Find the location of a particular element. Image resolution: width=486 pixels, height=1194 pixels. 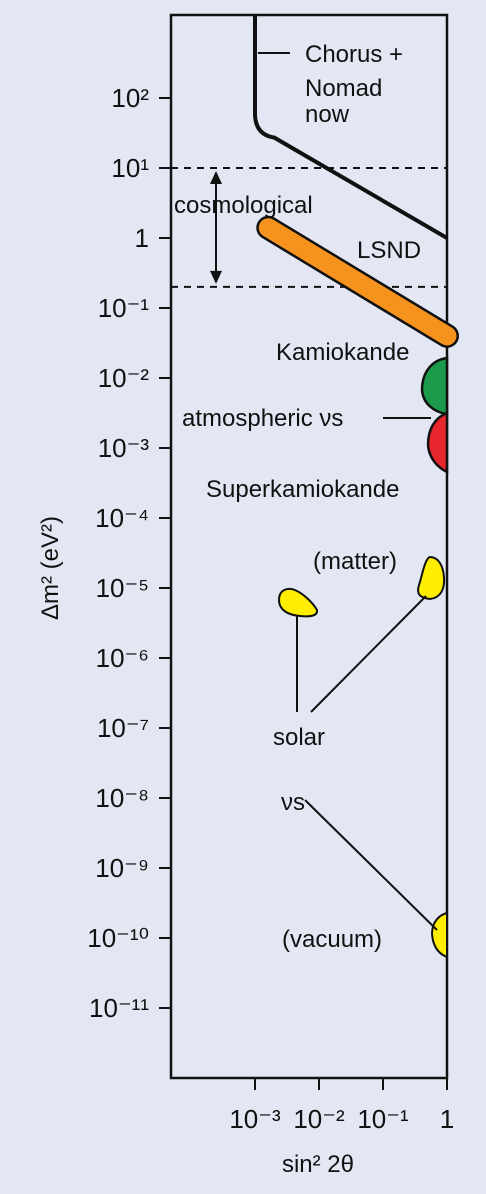

y-tick-label: 10⁻¹¹ is located at coordinates (119, 1008).